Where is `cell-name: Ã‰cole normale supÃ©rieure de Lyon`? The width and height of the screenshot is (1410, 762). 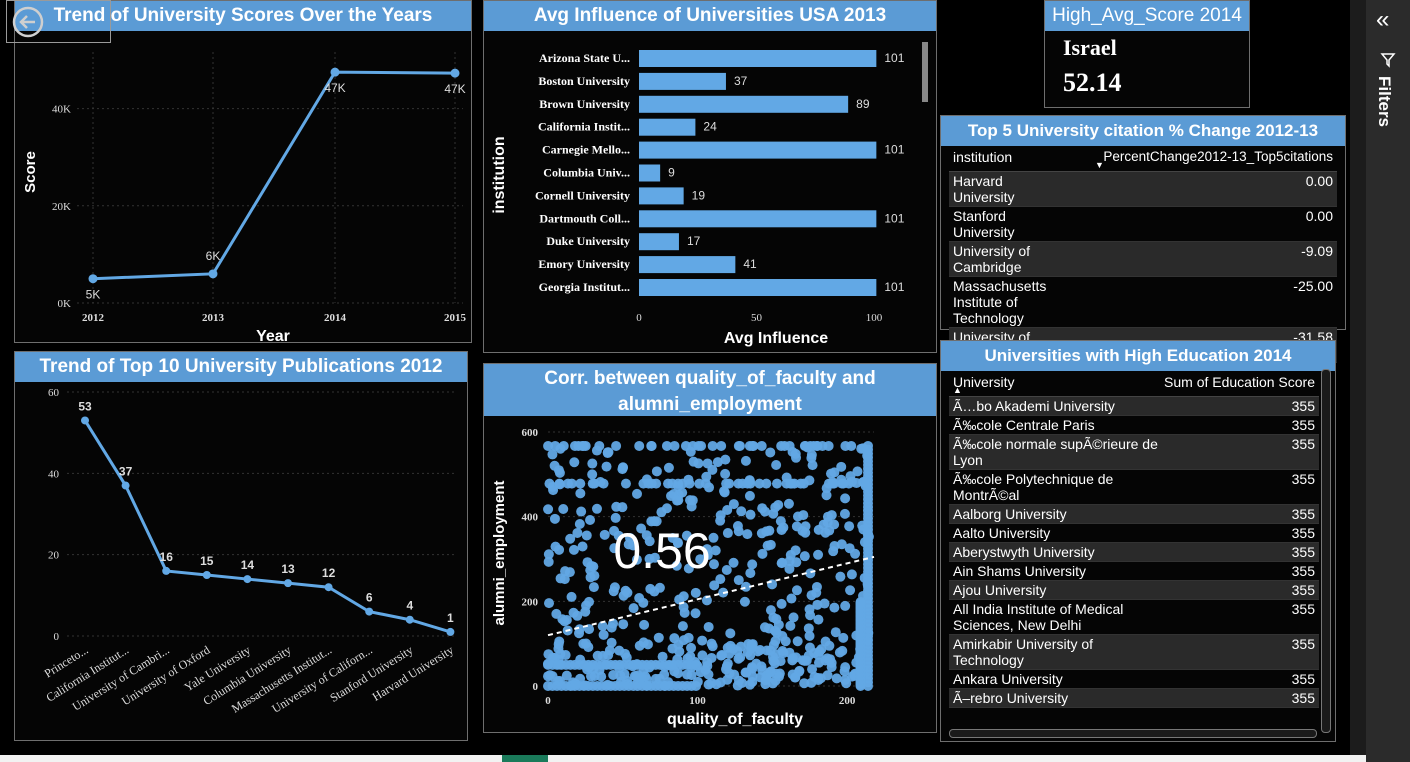 cell-name: Ã‰cole normale supÃ©rieure de Lyon is located at coordinates (1055, 452).